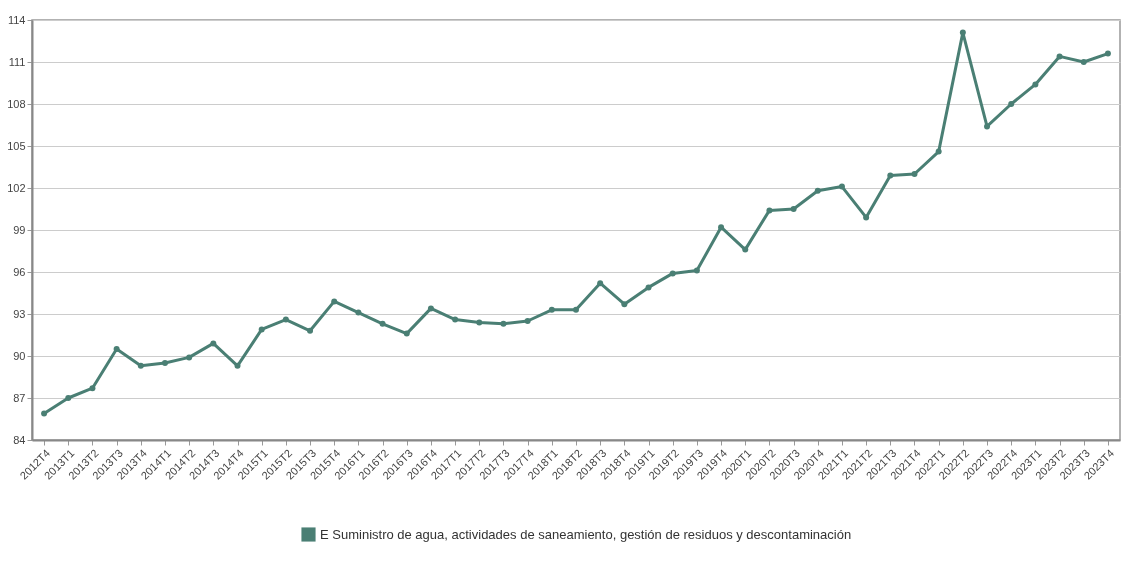 This screenshot has height=578, width=1130. What do you see at coordinates (17, 61) in the screenshot?
I see `y-tick-label: 111` at bounding box center [17, 61].